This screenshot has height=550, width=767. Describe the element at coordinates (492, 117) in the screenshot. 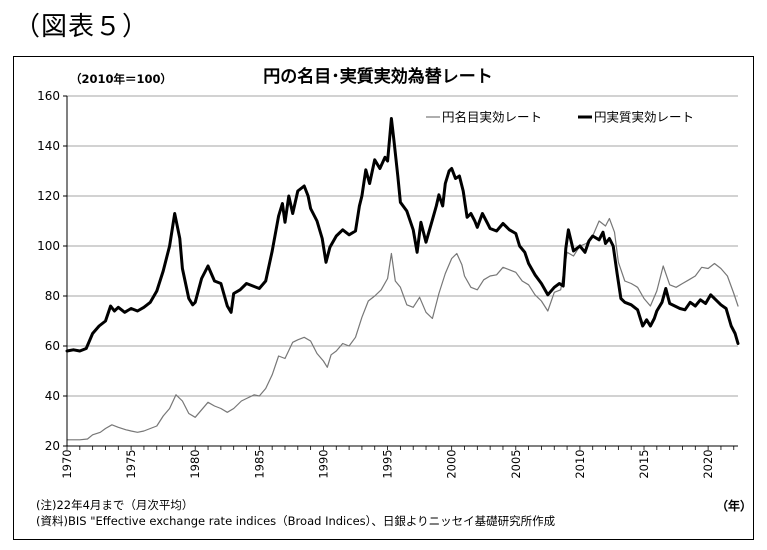

I see `legend-label-0: 円名目実効レート` at that location.